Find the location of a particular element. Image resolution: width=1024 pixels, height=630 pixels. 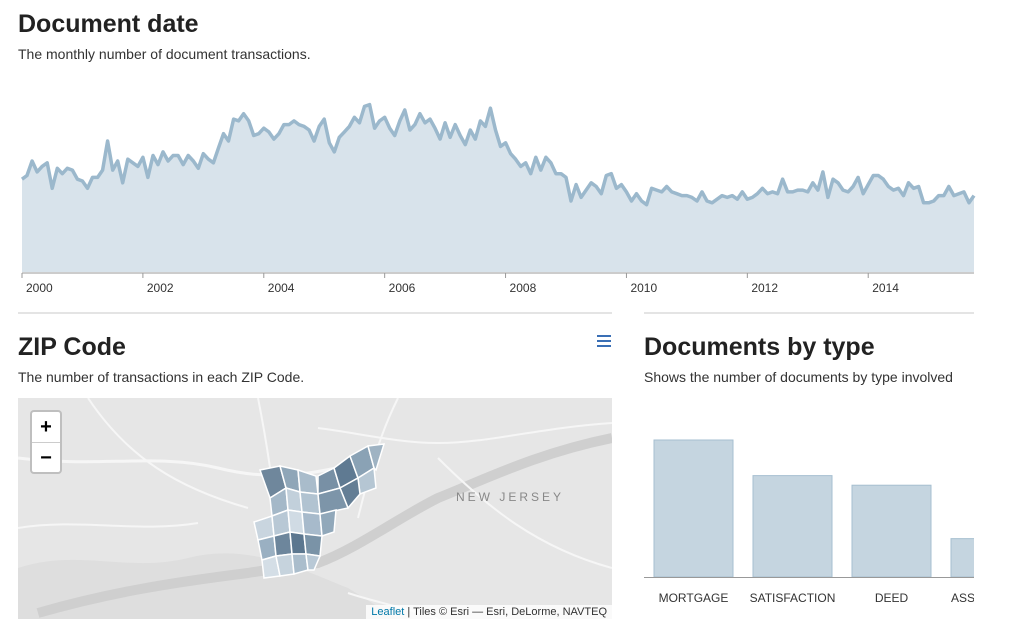

zip-title: ZIP Code is located at coordinates (72, 347).